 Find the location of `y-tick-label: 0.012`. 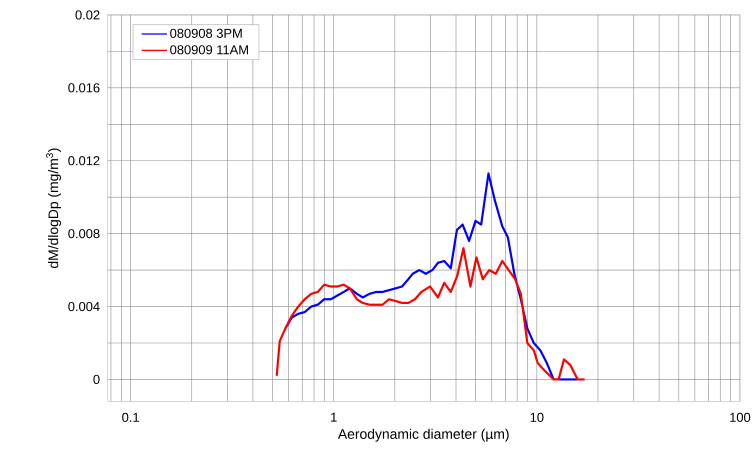

y-tick-label: 0.012 is located at coordinates (84, 161).